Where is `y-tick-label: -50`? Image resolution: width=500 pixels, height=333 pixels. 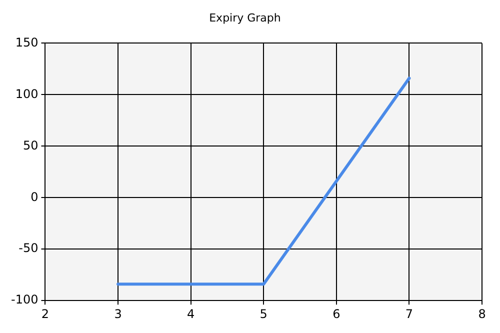
y-tick-label: -50 is located at coordinates (28, 248).